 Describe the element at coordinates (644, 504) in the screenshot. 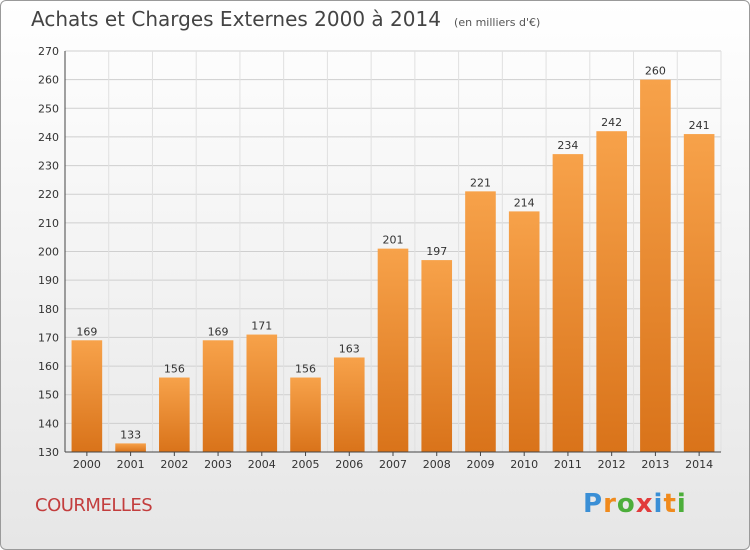

I see `logo-letter: x` at that location.